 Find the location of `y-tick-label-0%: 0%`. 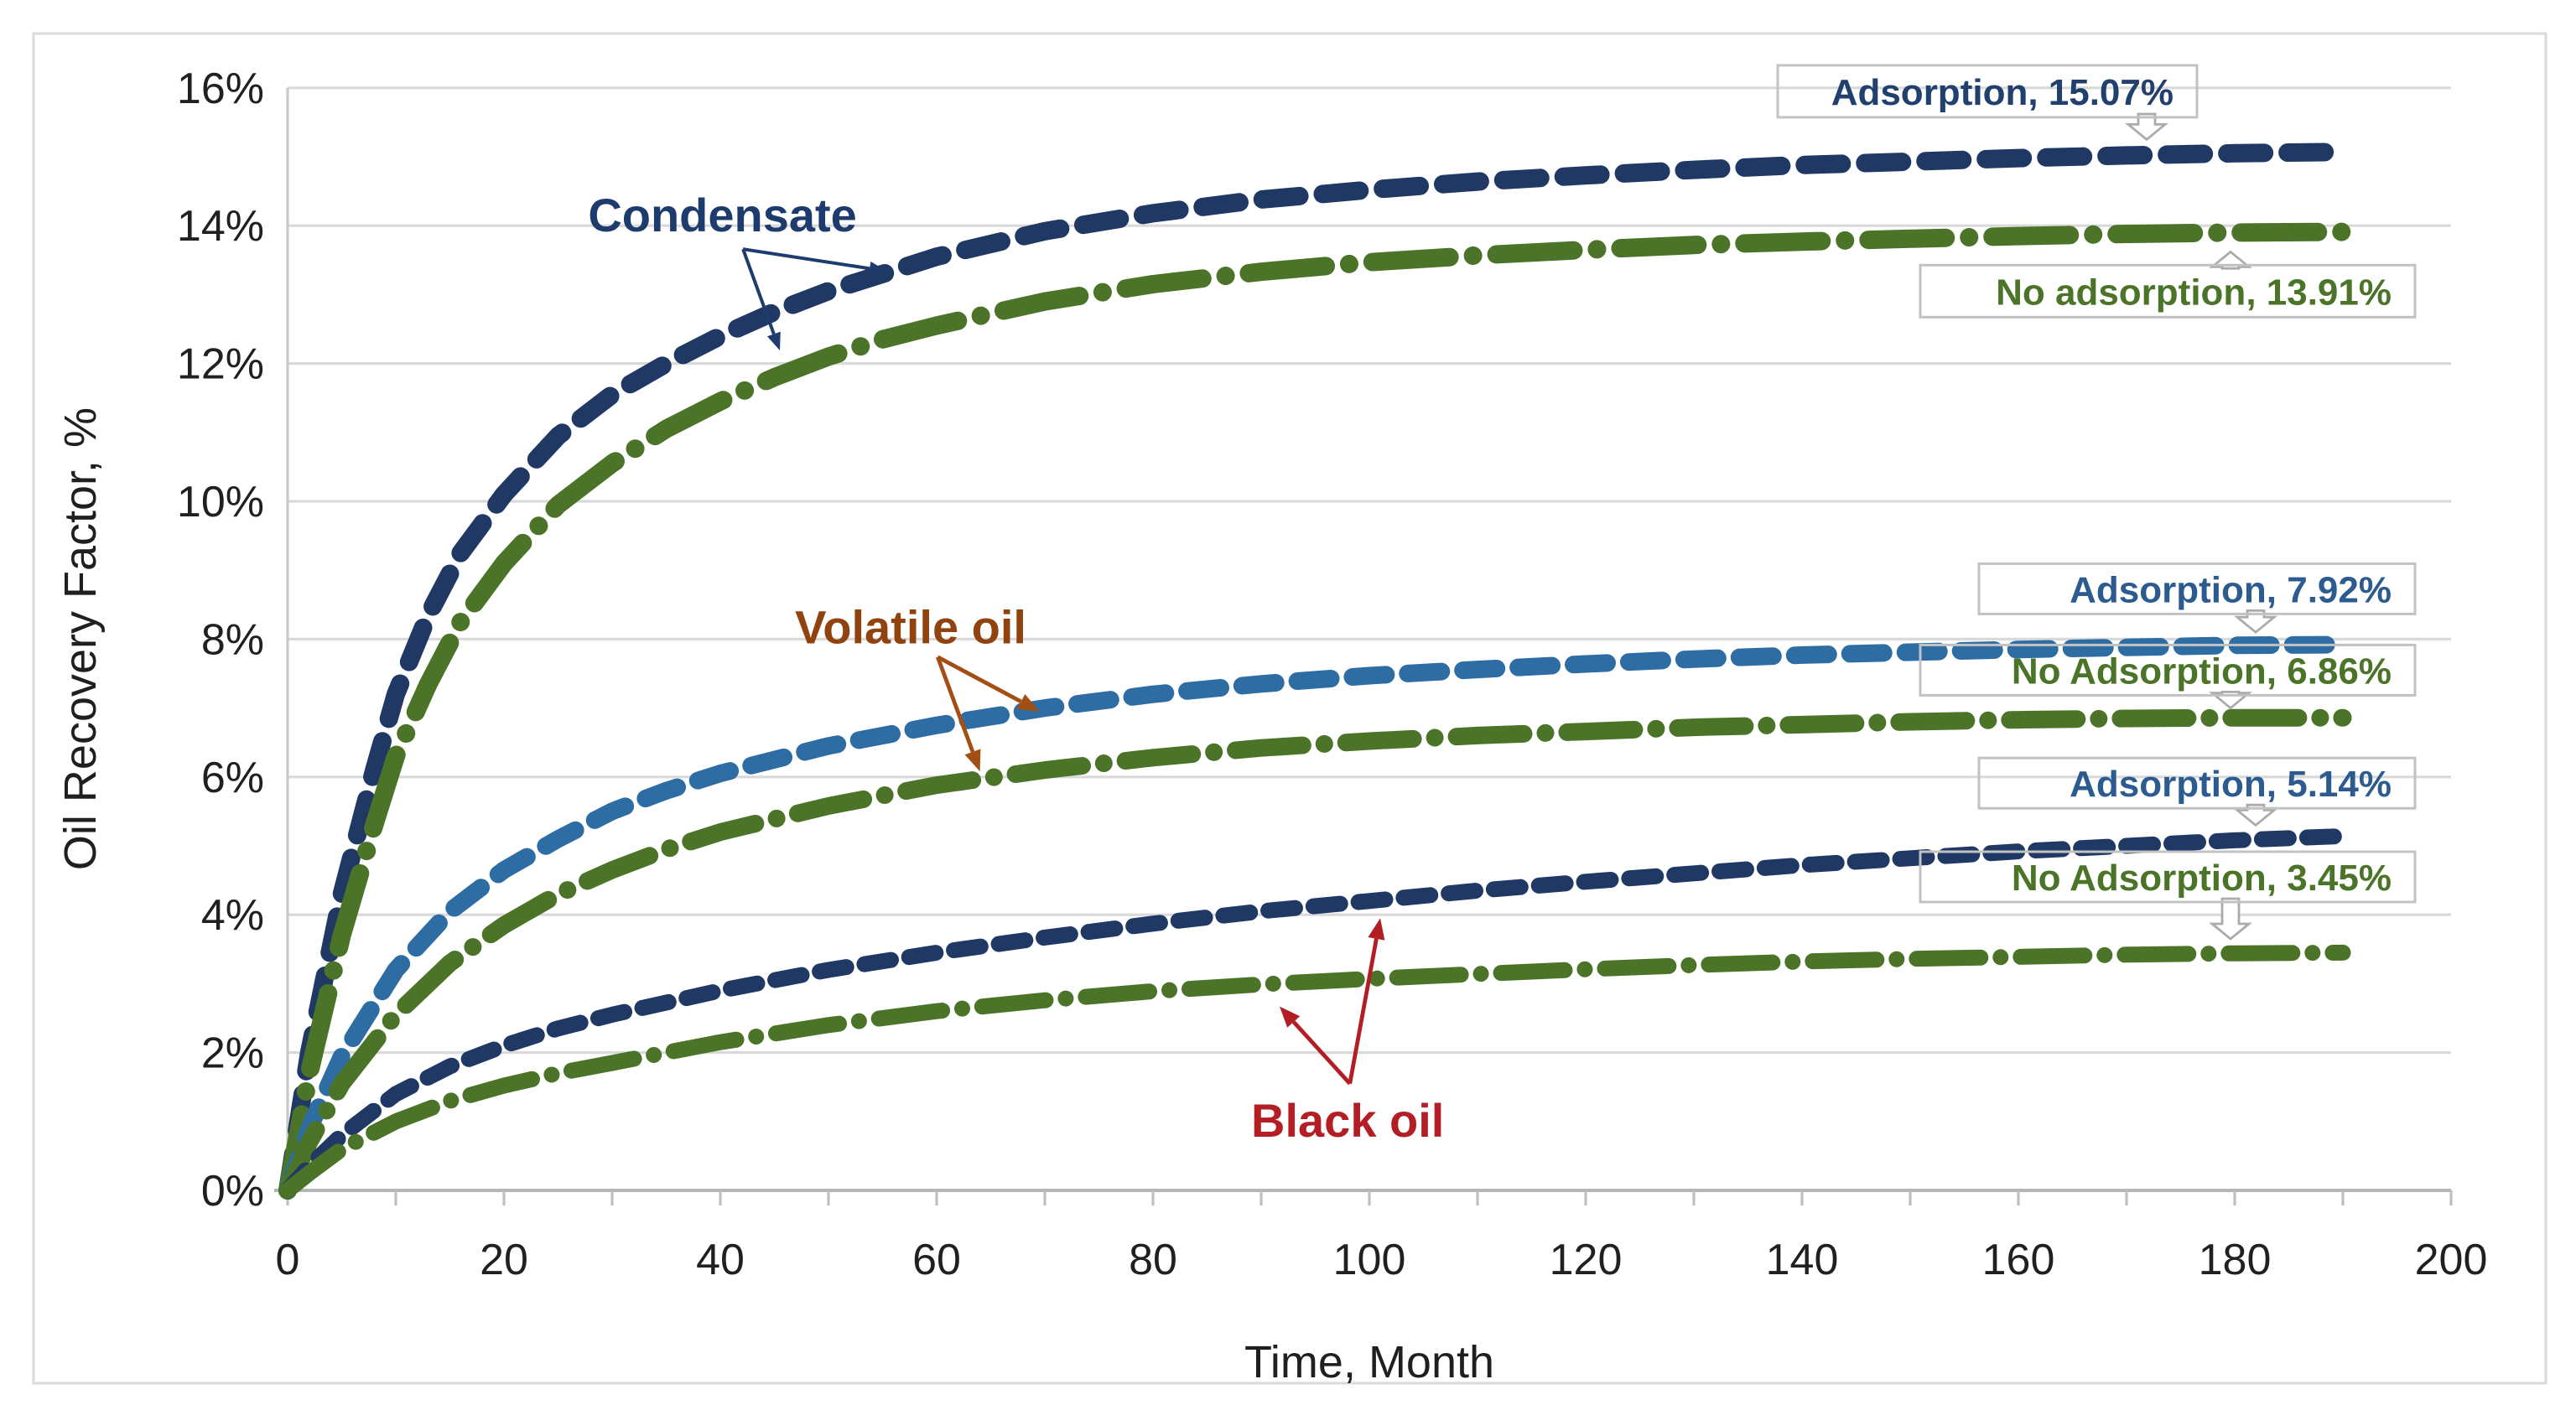

y-tick-label-0%: 0% is located at coordinates (232, 1191).